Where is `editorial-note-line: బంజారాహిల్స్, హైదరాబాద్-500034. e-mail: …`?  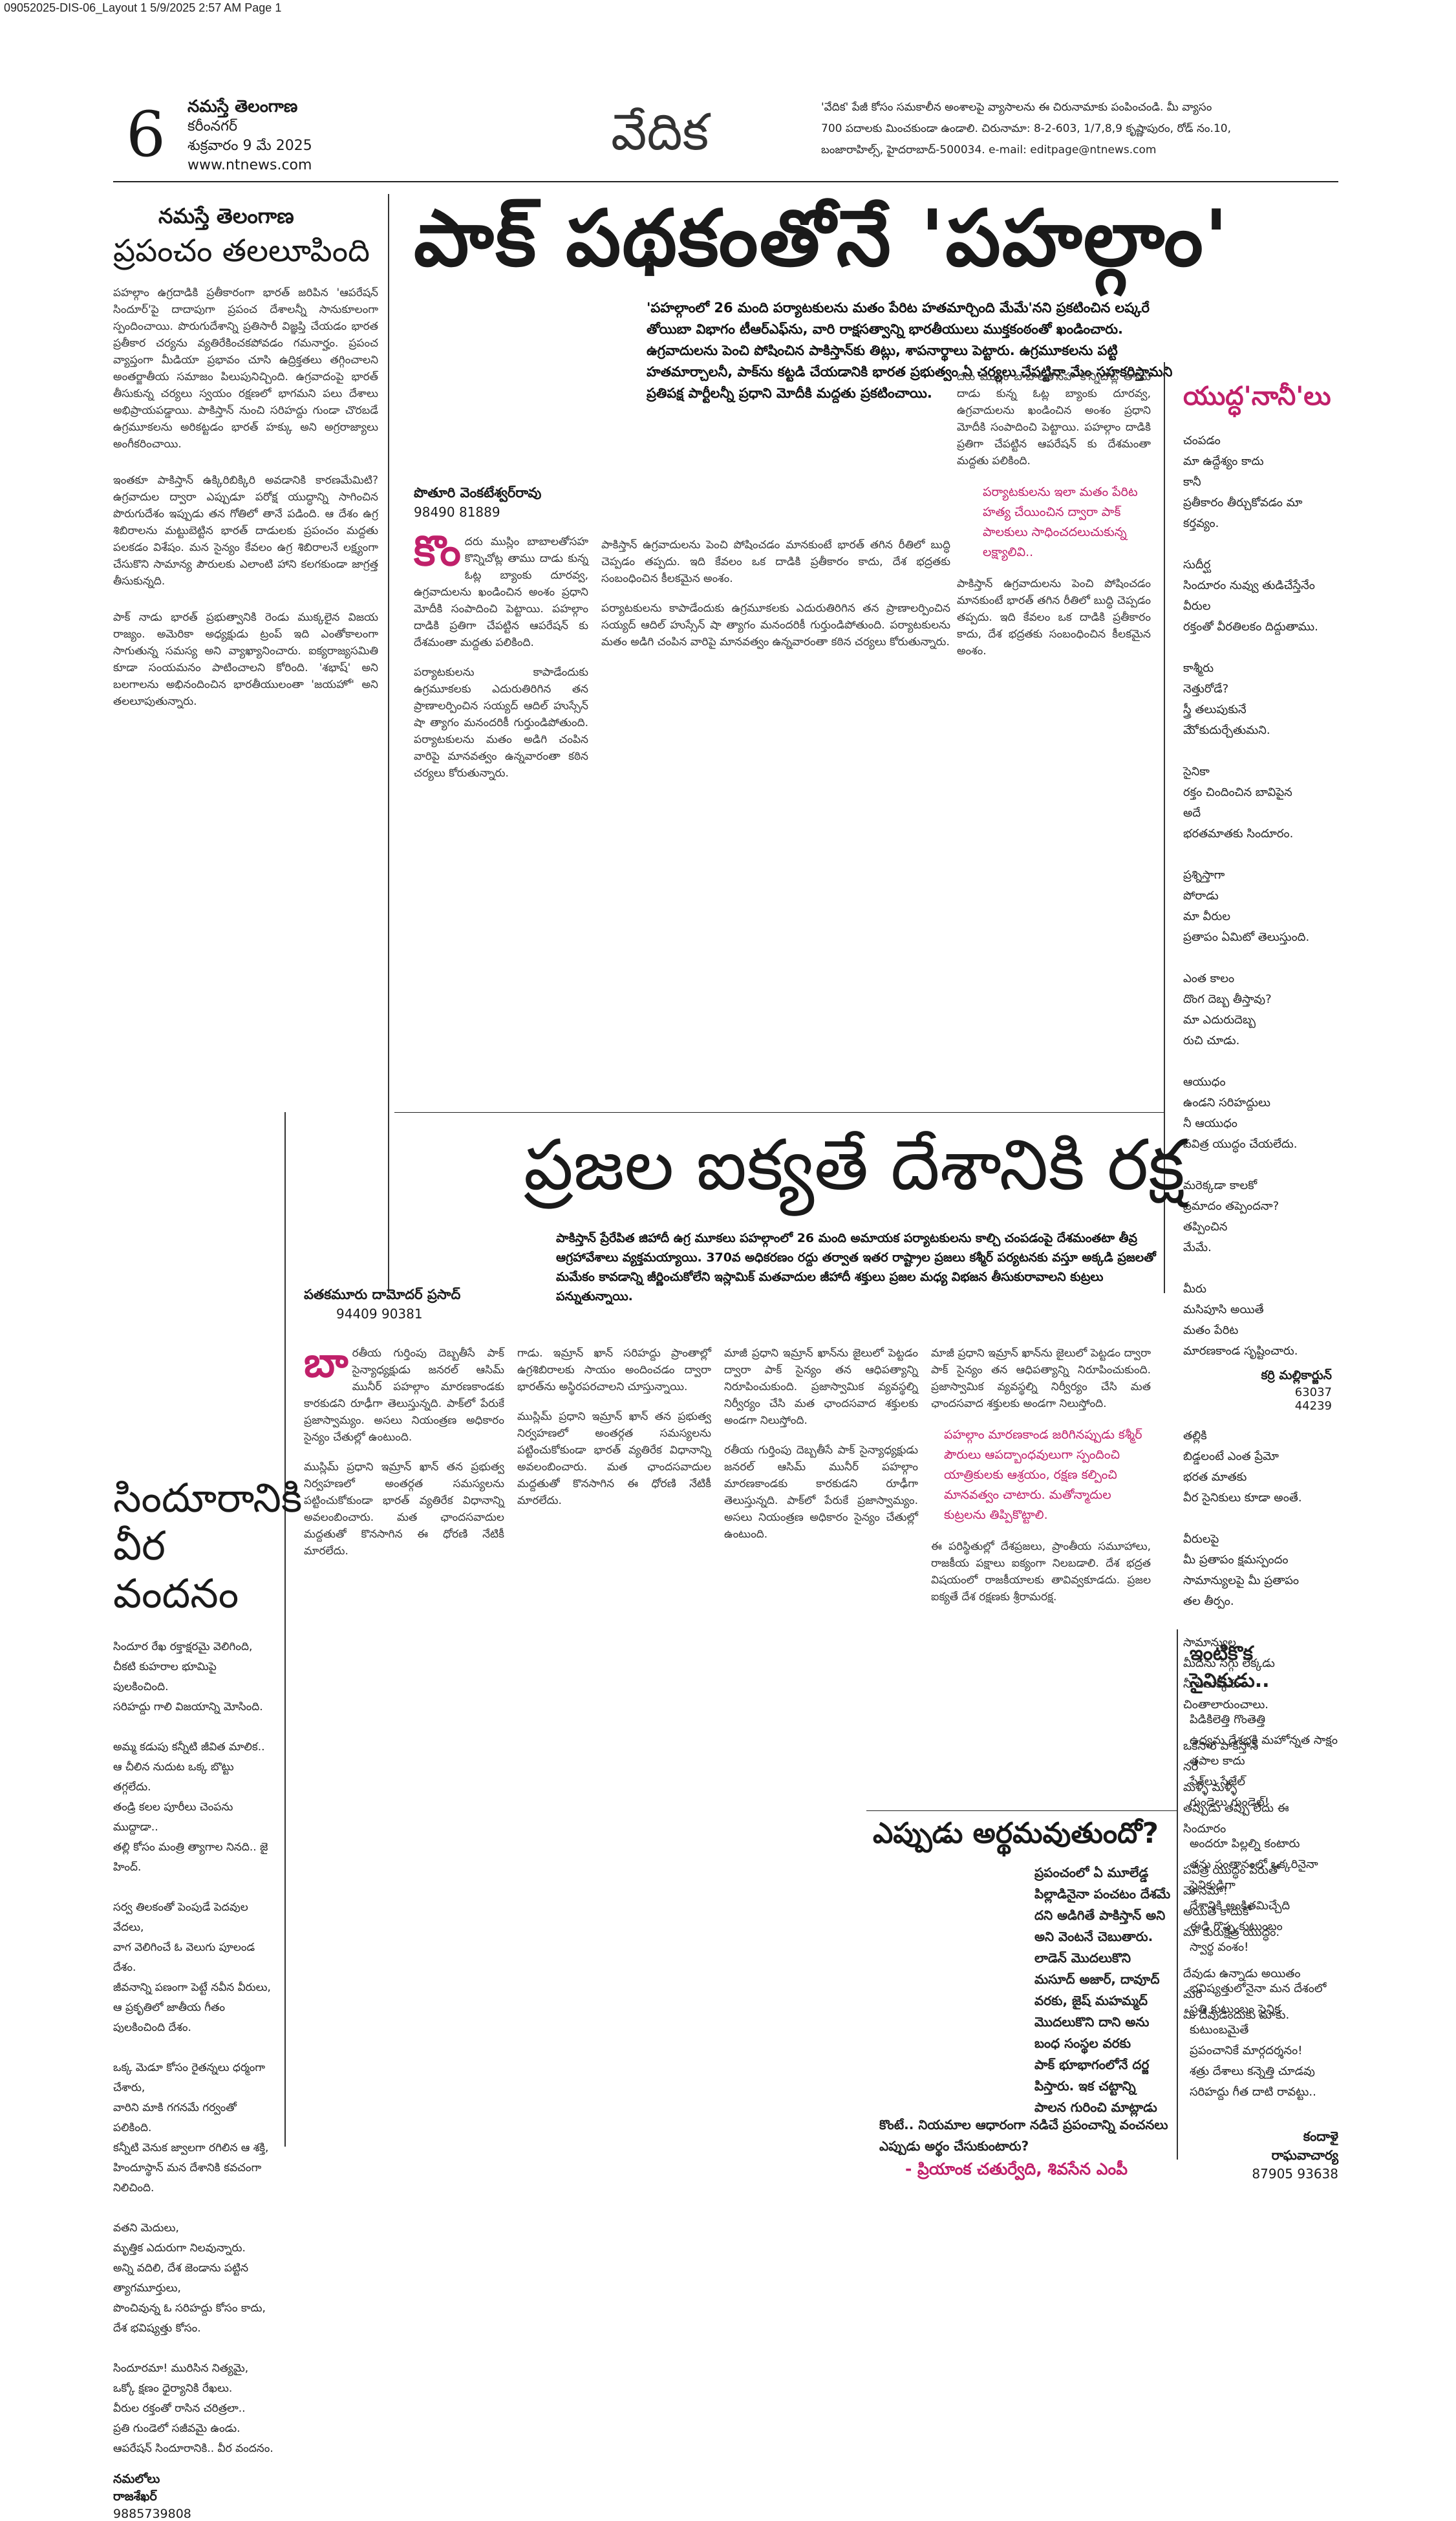
editorial-note-line: బంజారాహిల్స్, హైదరాబాద్-500034. e-mail: … is located at coordinates (989, 150).